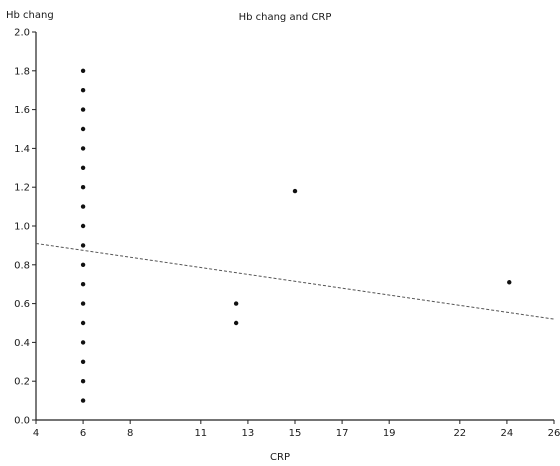  Describe the element at coordinates (389, 433) in the screenshot. I see `x-tick-label: 19` at that location.